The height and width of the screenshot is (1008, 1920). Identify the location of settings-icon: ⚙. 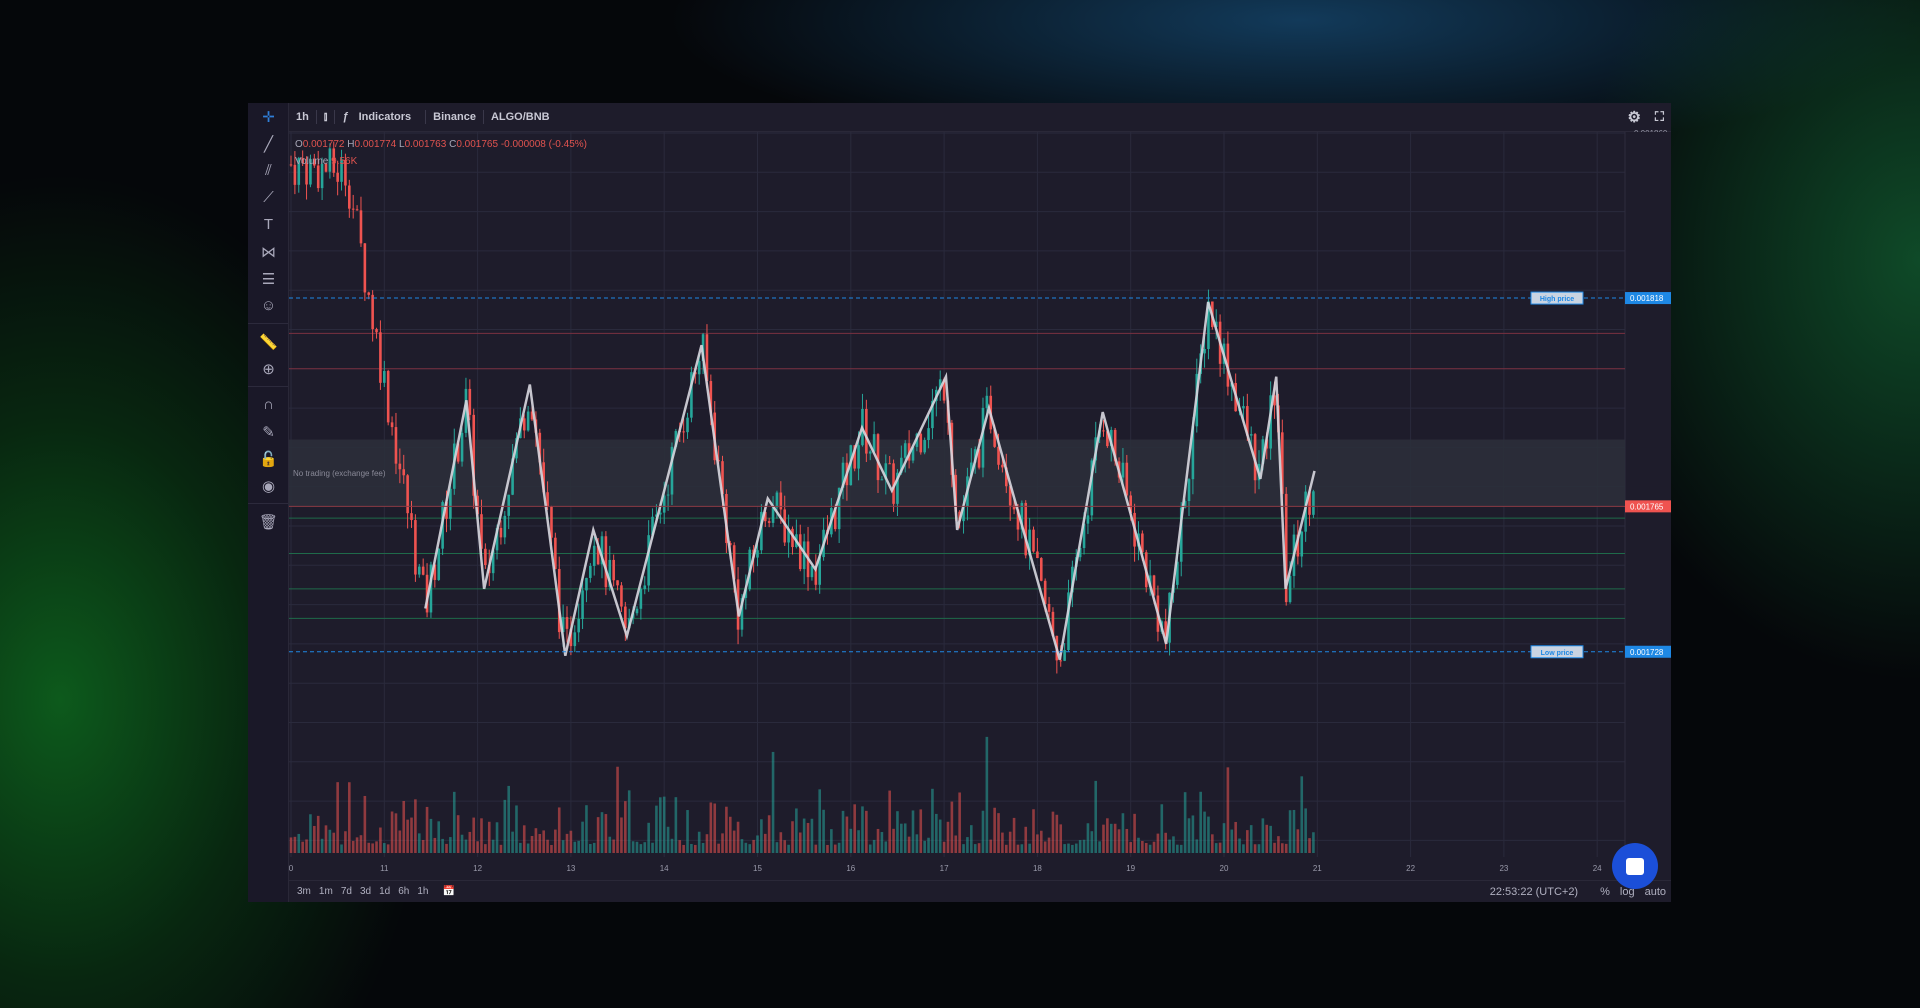
(1634, 117).